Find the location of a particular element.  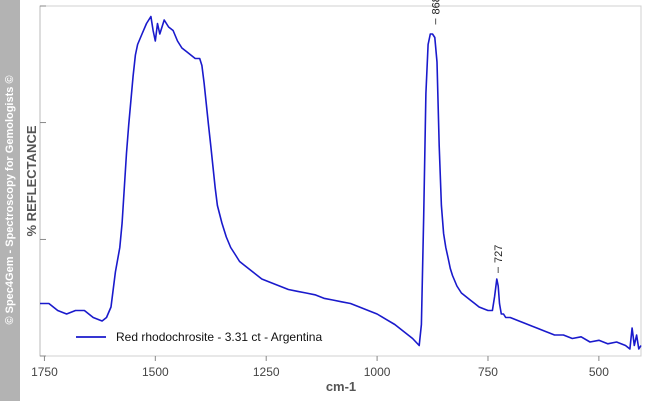

x-tick-label: 1250 is located at coordinates (266, 372).